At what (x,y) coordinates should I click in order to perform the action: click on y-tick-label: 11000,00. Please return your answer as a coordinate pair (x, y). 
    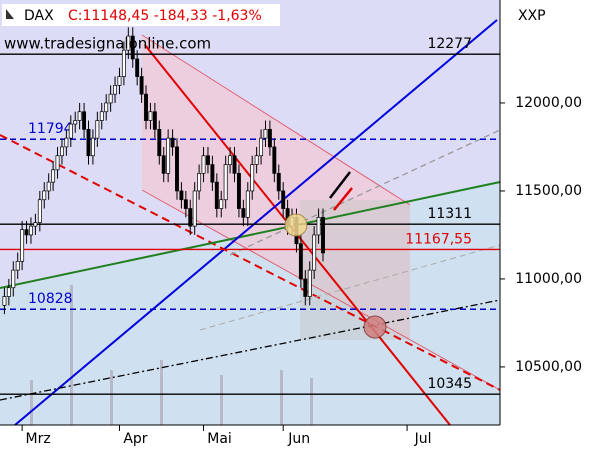
    Looking at the image, I should click on (548, 279).